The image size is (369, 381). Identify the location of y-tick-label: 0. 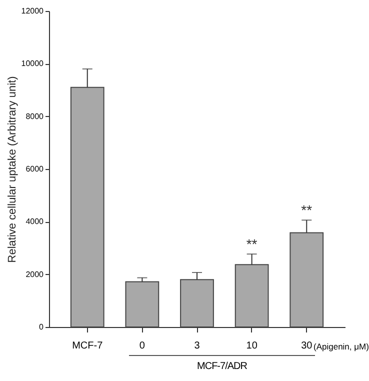
(41, 327).